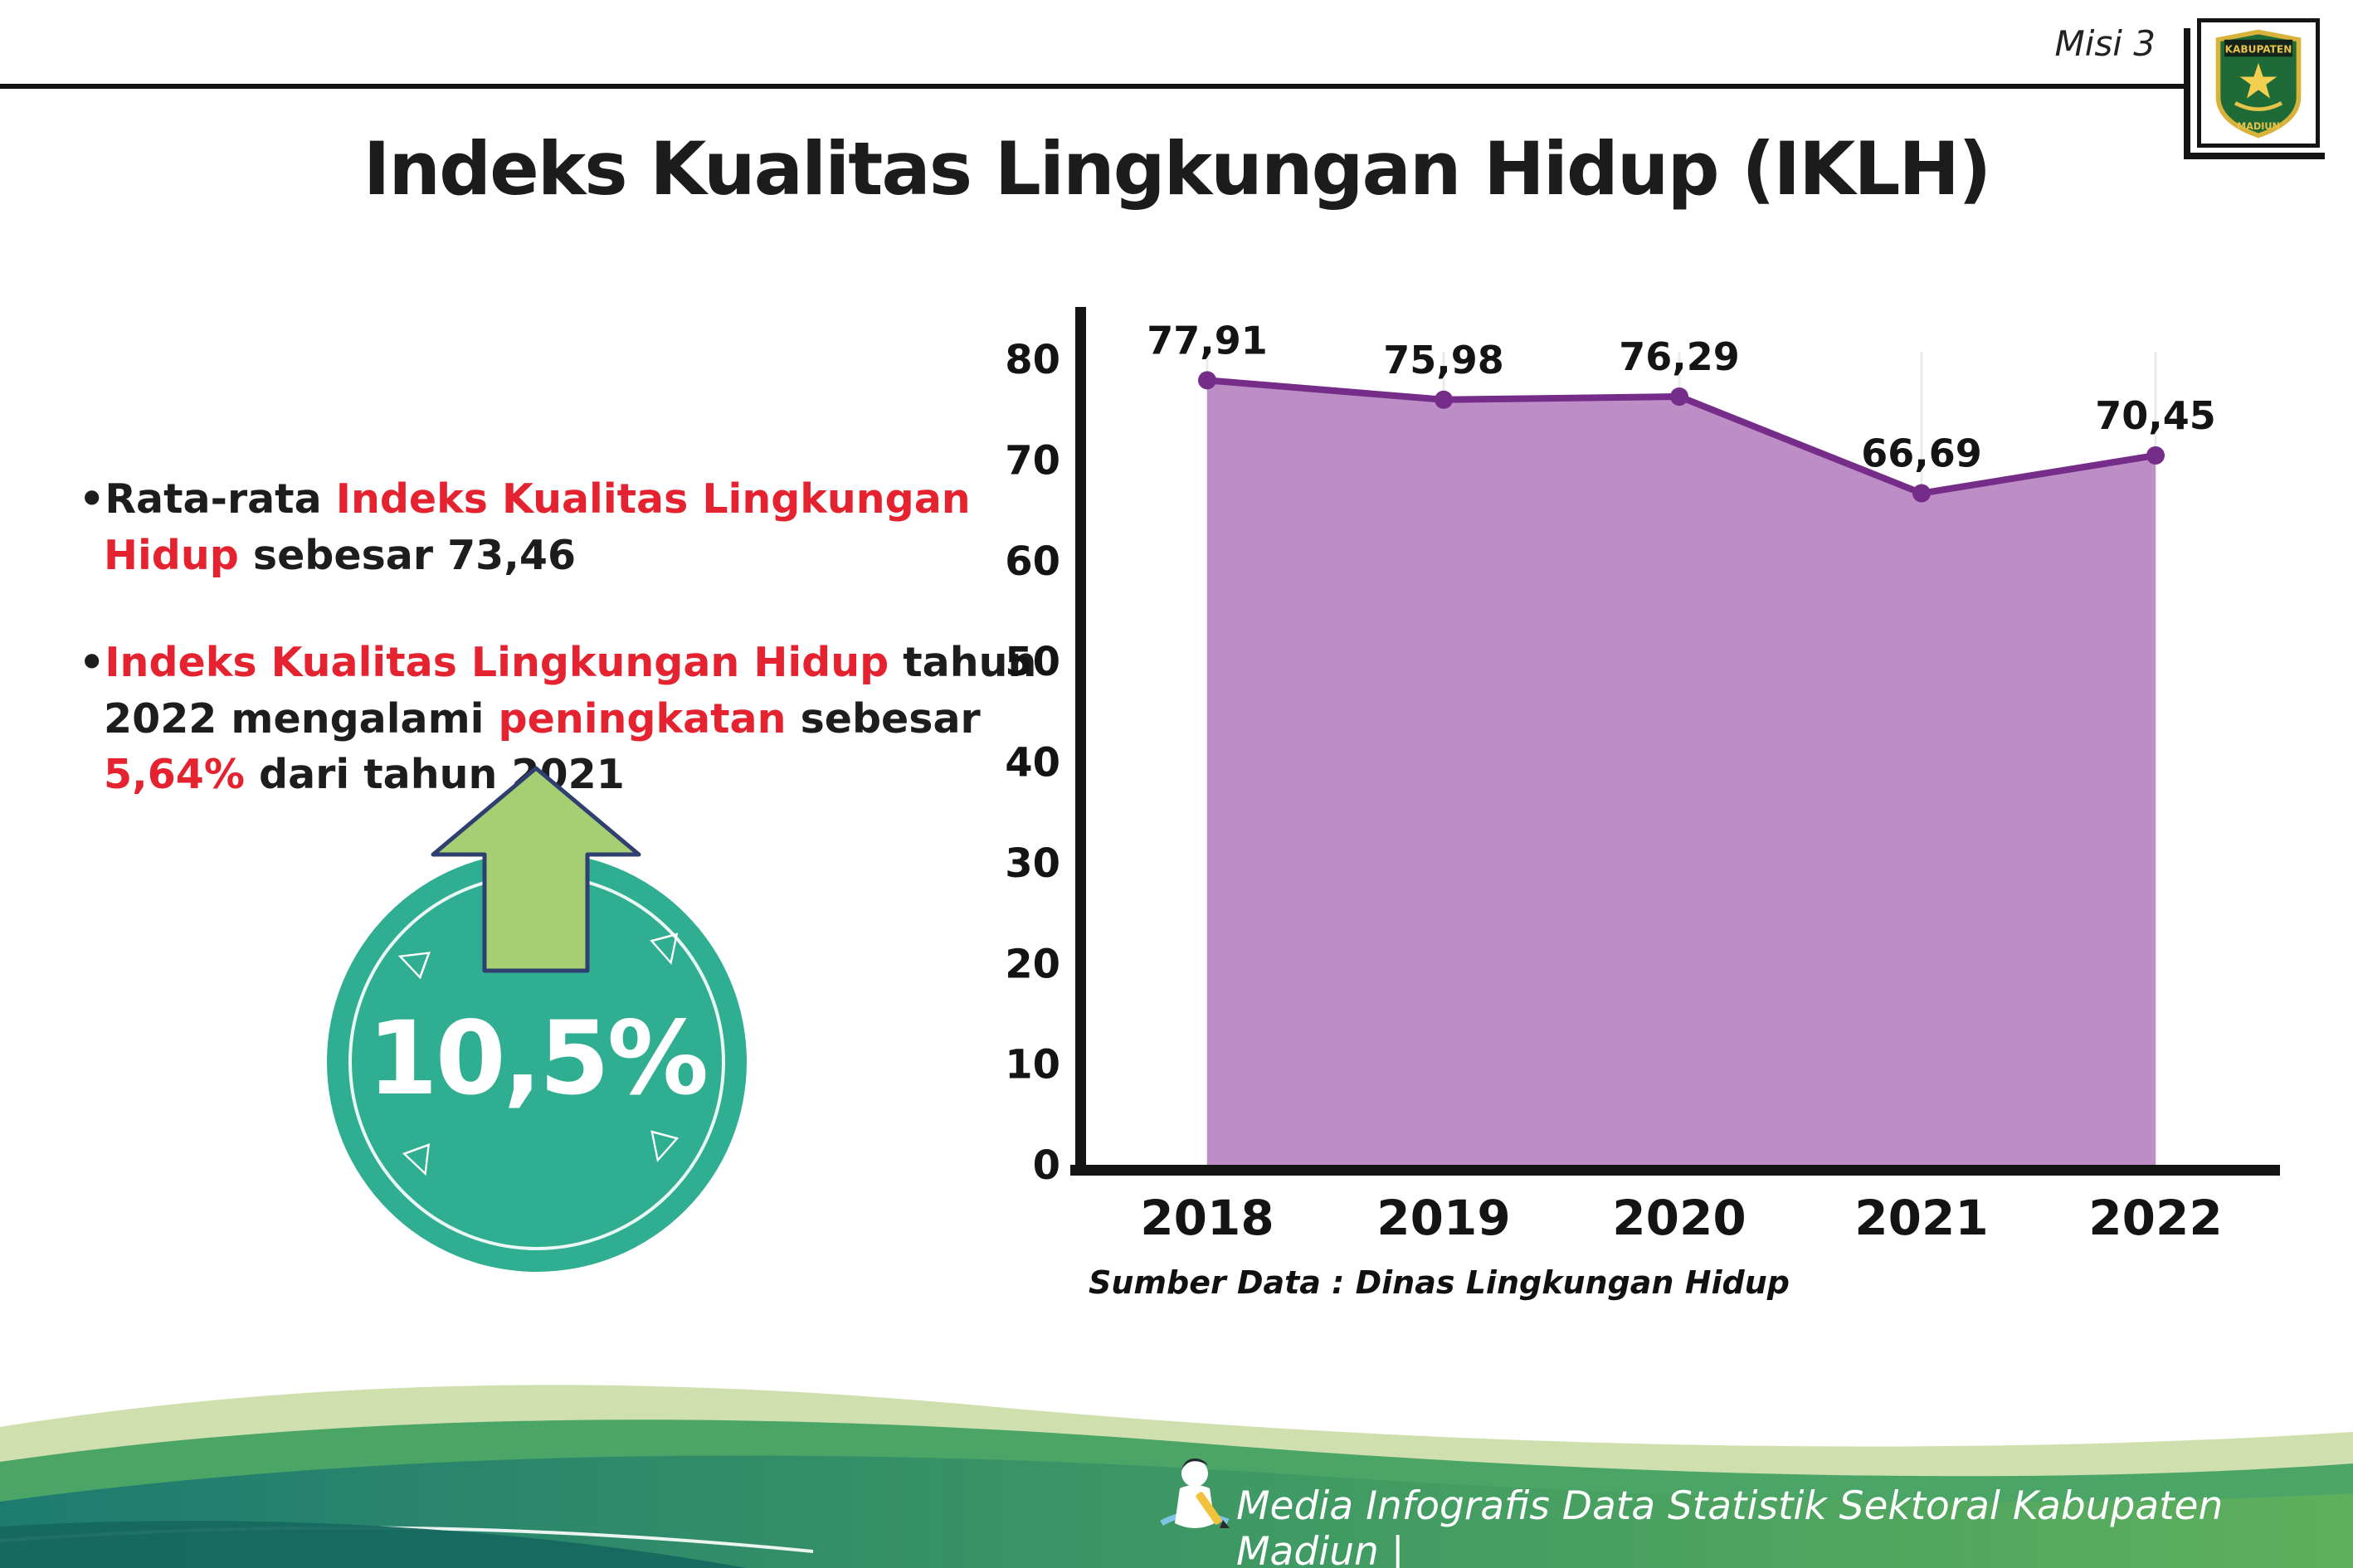 This screenshot has height=1568, width=2353. Describe the element at coordinates (642, 718) in the screenshot. I see `bullet-highlight: peningkatan` at that location.